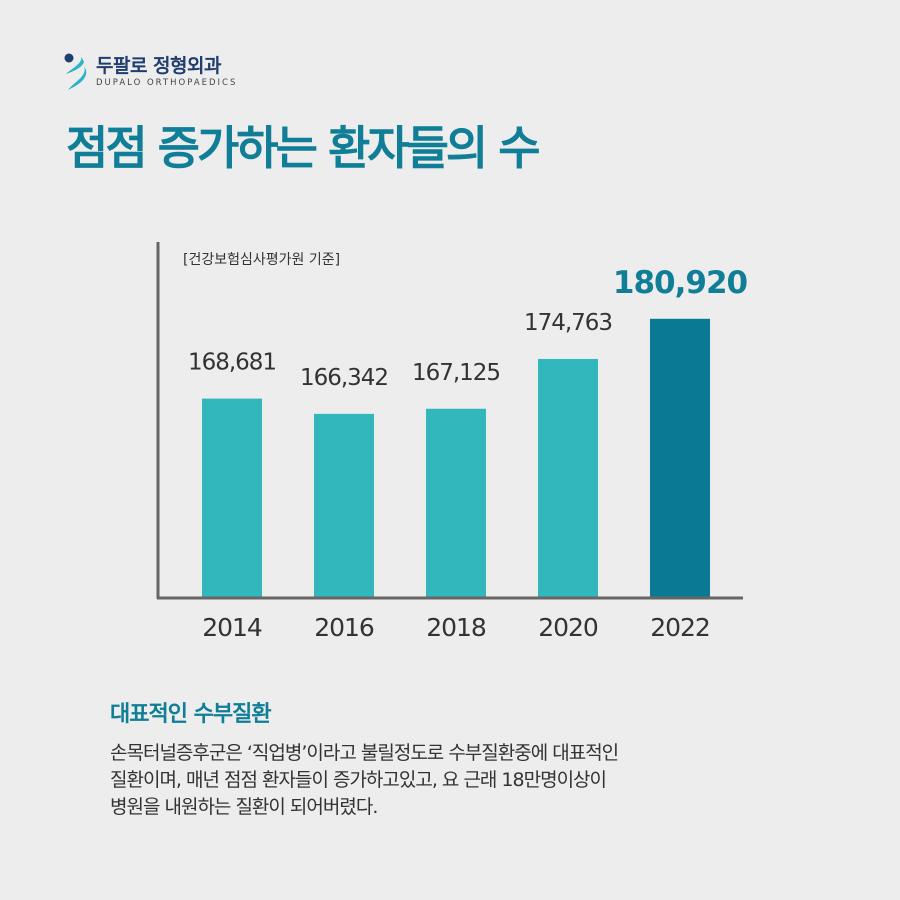  Describe the element at coordinates (364, 753) in the screenshot. I see `body-line: 손목터널증후군은 ‘직업병’이라고 불릴정도로 수부질환중에 대표적인` at that location.